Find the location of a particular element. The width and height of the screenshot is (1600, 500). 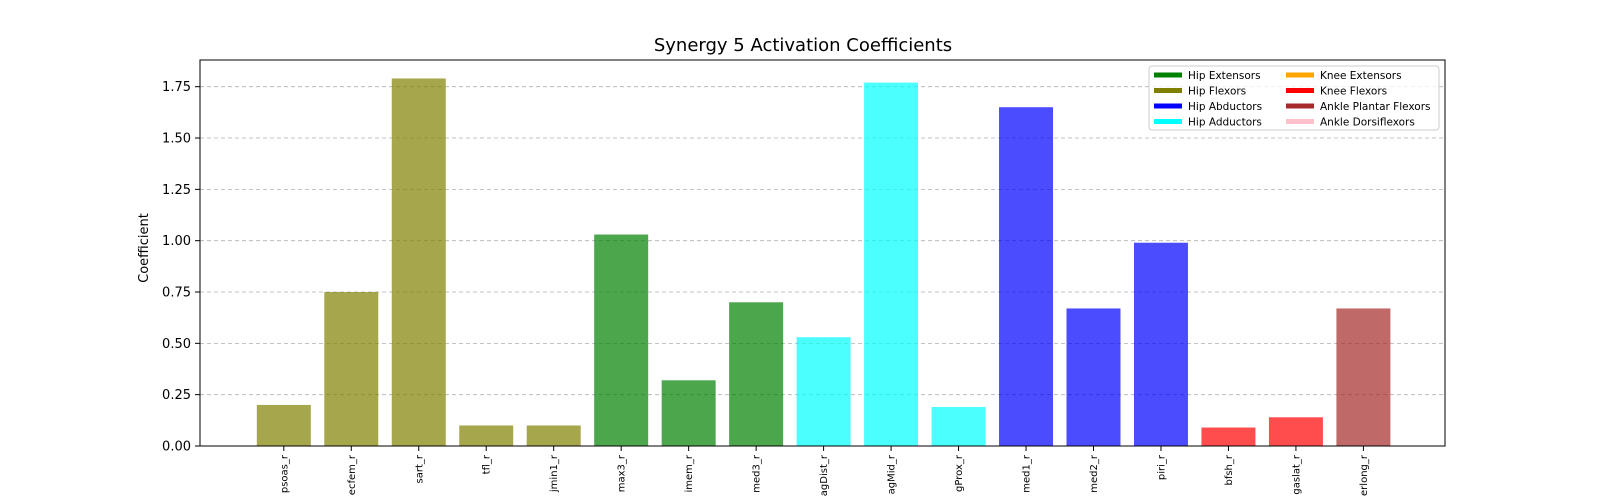

x-tick-label: max3_r is located at coordinates (622, 473).